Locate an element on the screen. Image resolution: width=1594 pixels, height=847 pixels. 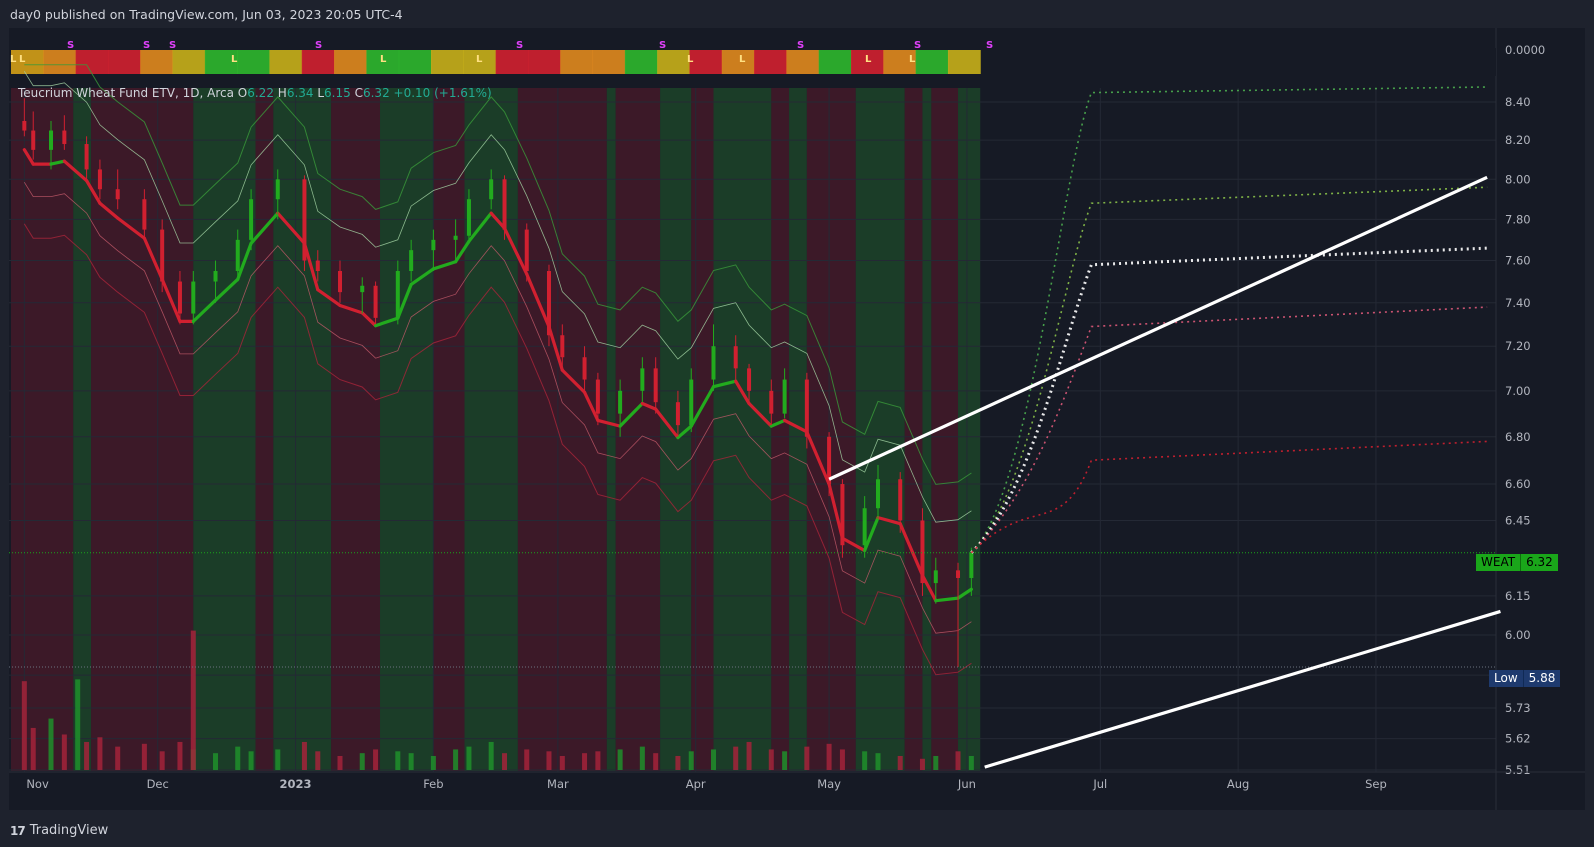
tradingview-logo: 17 TradingView is located at coordinates (59, 830).